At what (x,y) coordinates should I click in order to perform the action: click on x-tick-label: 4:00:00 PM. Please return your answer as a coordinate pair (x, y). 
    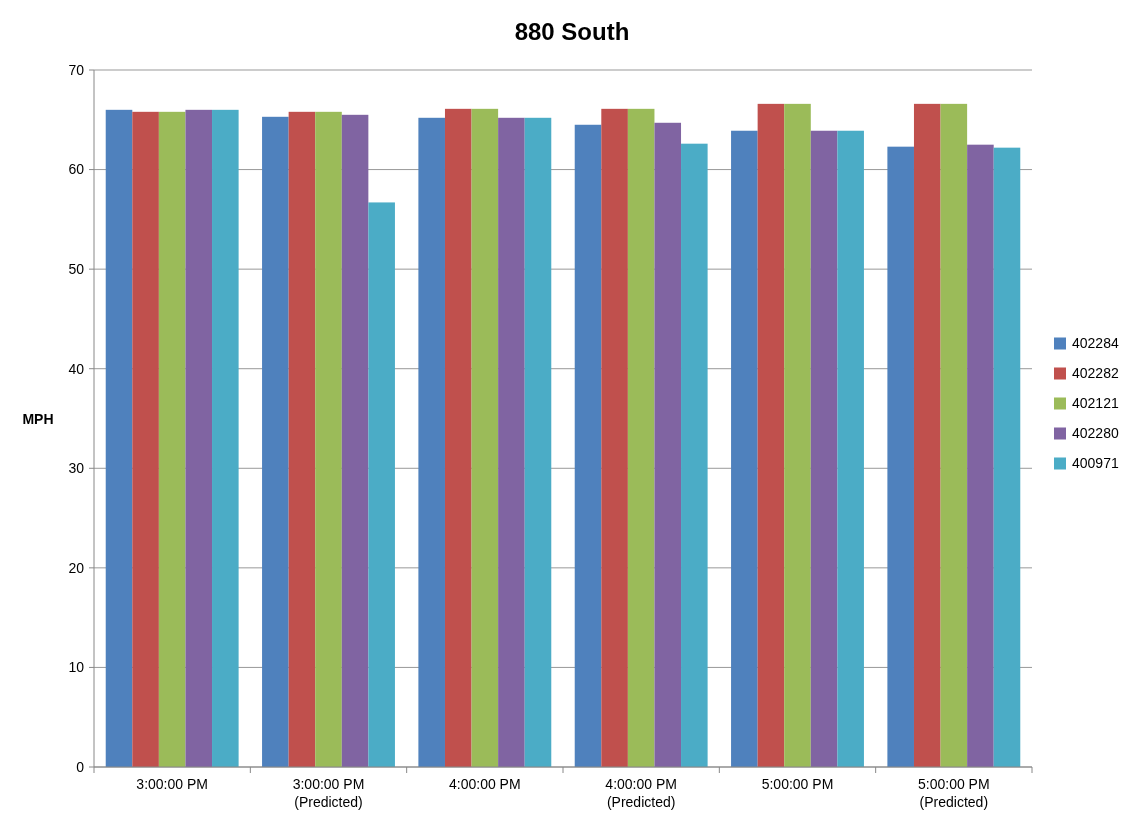
    Looking at the image, I should click on (485, 784).